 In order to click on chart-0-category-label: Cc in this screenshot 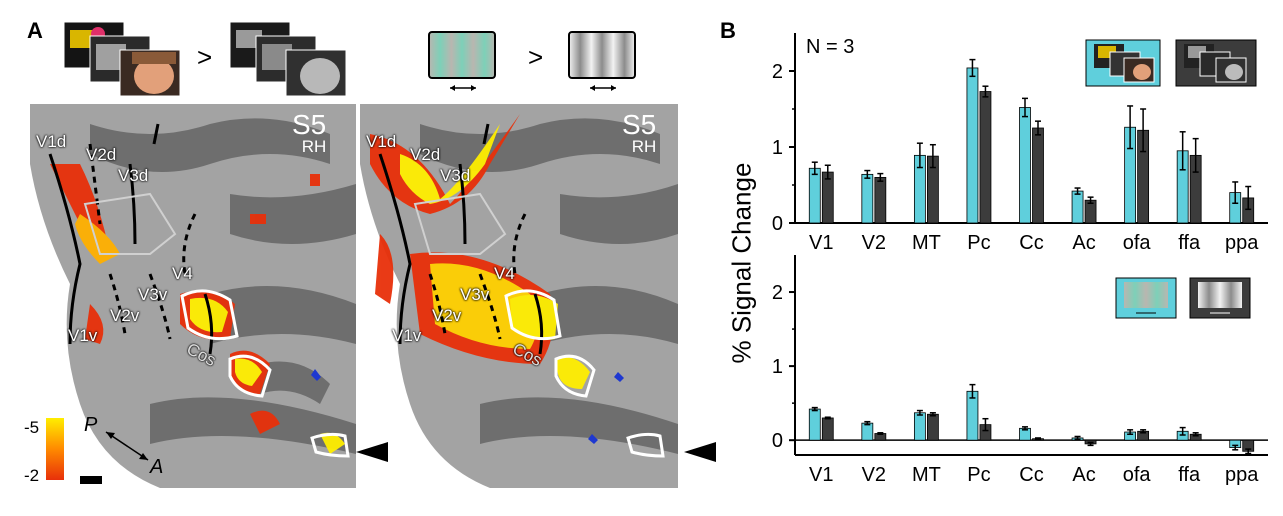, I will do `click(1031, 243)`.